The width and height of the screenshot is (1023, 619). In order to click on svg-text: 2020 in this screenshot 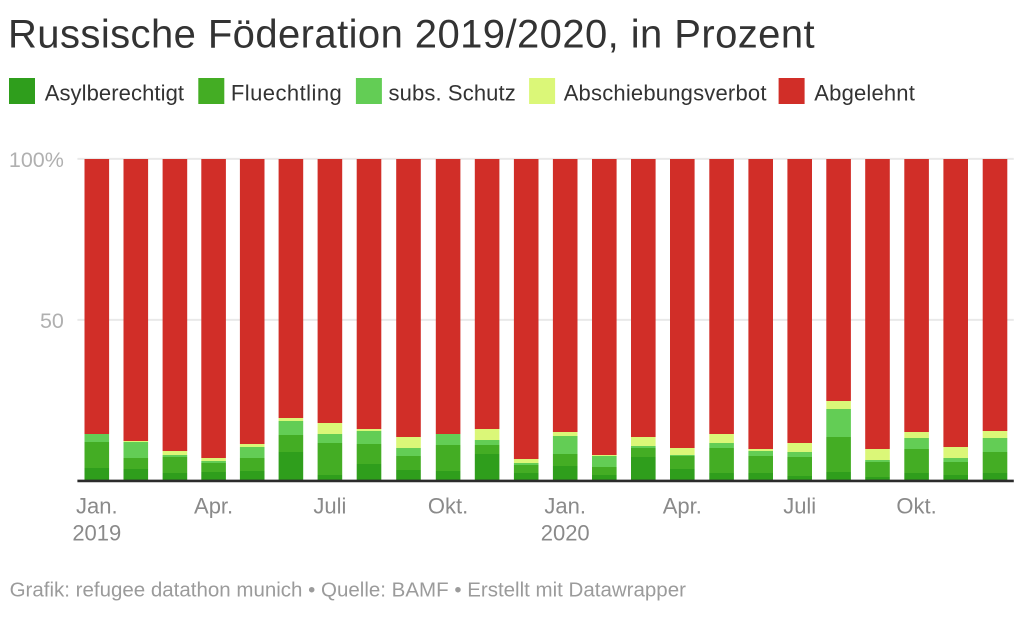, I will do `click(565, 533)`.